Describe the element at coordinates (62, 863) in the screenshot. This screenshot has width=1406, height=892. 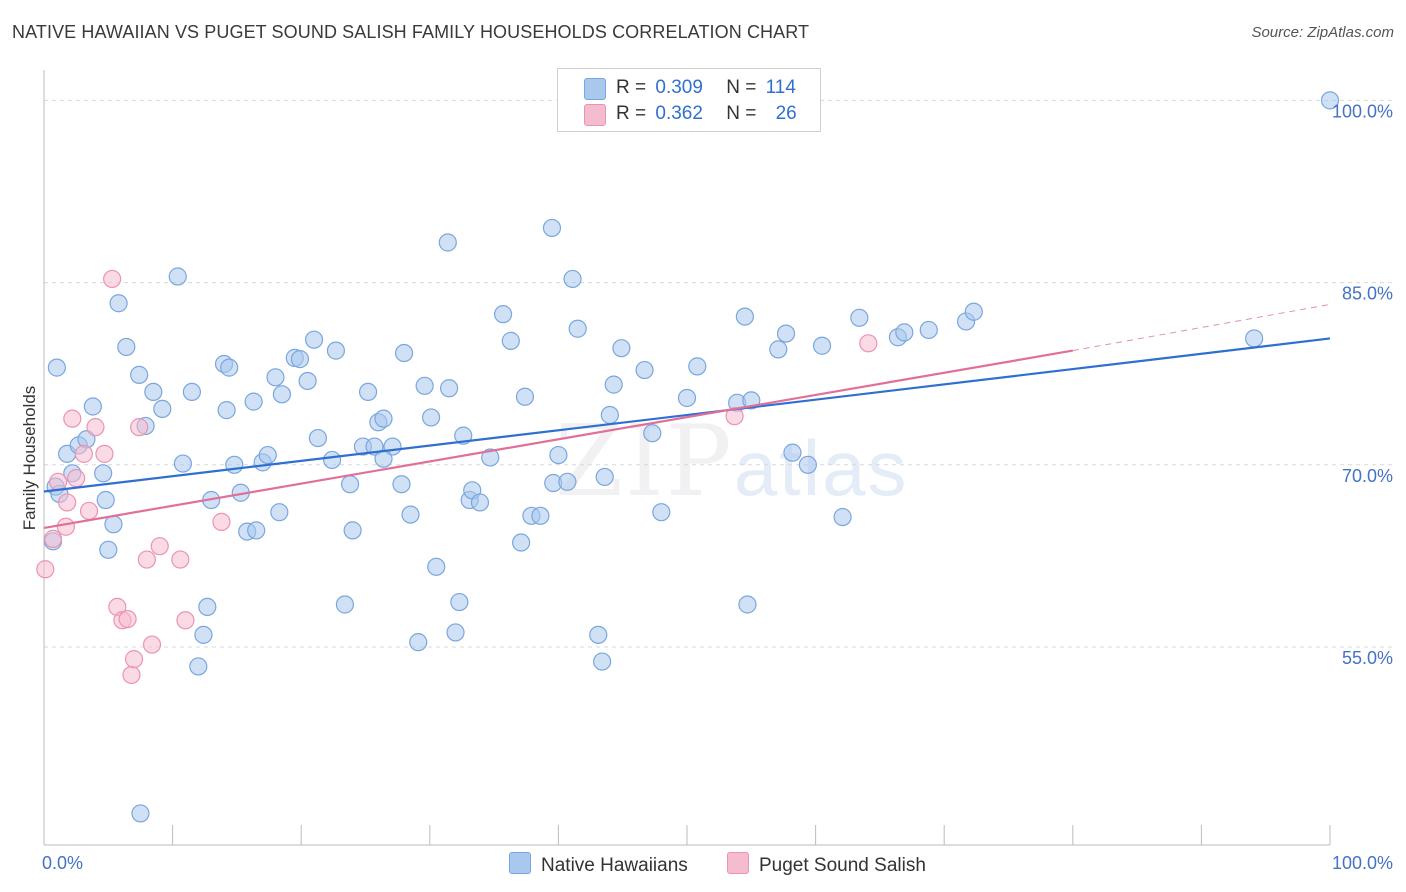
I see `x-tick-label: 0.0%` at that location.